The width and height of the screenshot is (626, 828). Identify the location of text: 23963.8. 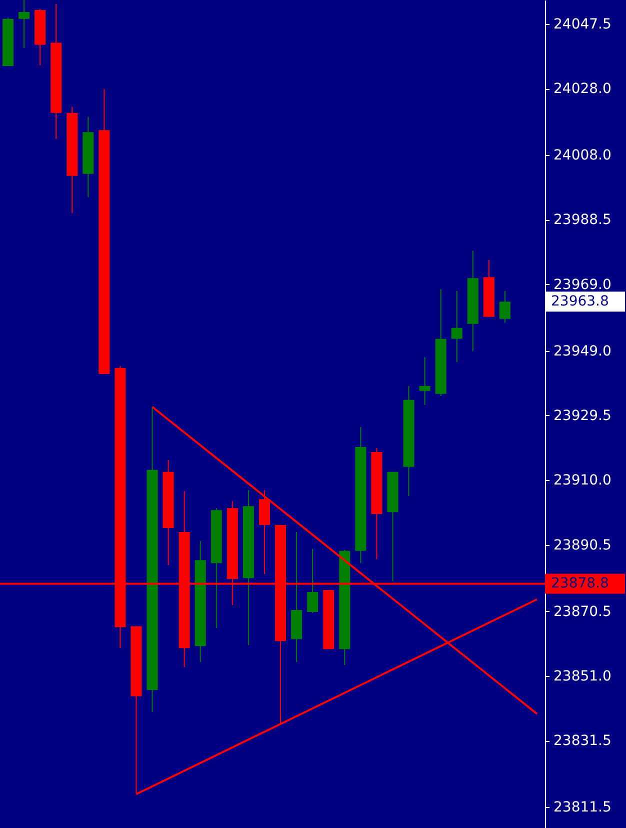
(580, 302).